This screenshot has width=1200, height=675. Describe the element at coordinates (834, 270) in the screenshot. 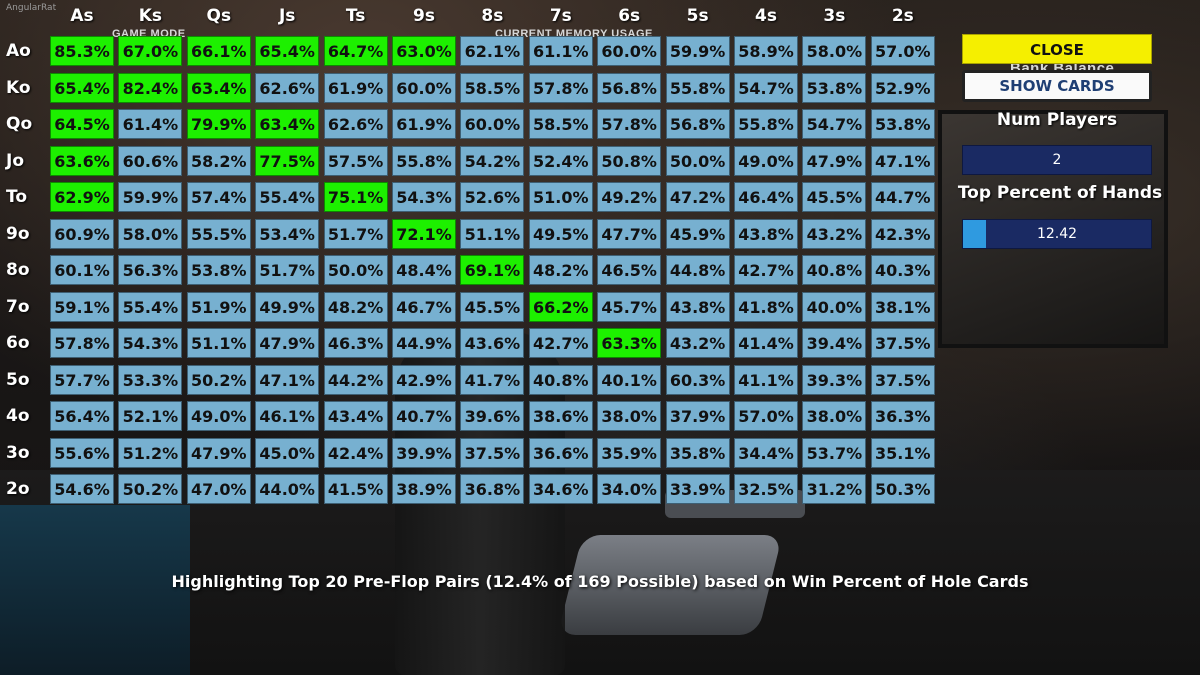

I see `grid-cell-8o-3s: 40.8%` at that location.